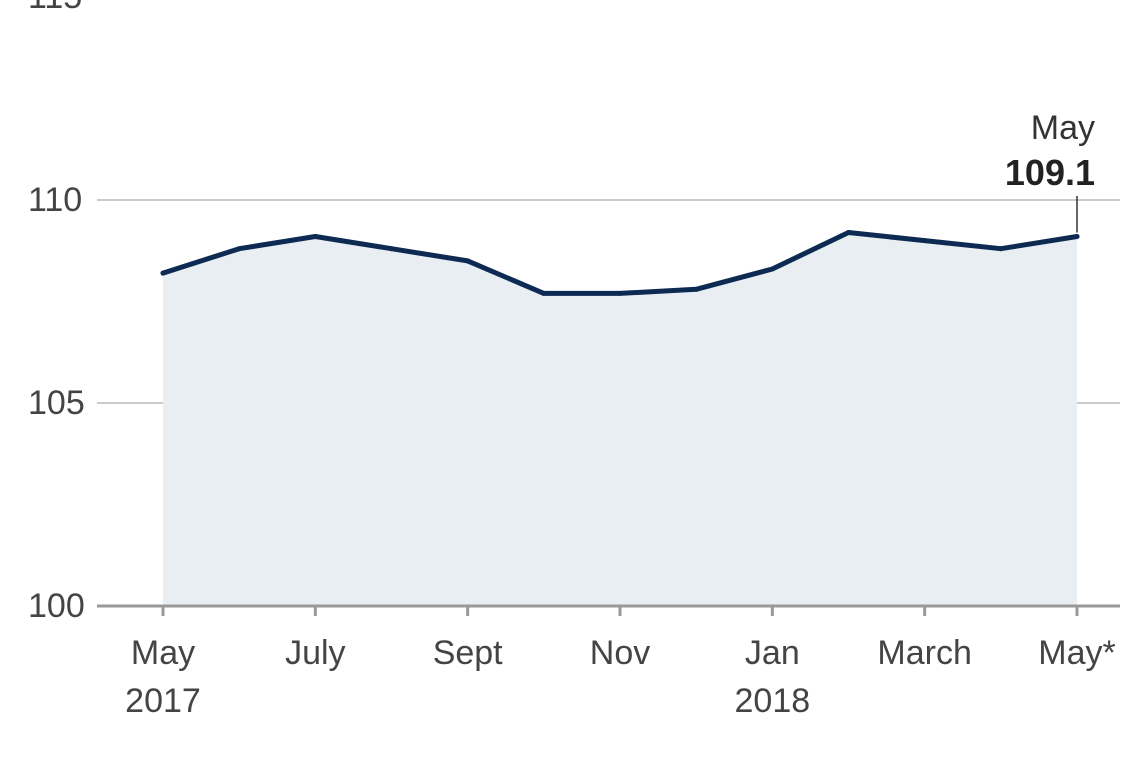  Describe the element at coordinates (163, 701) in the screenshot. I see `x-tick-label-year-0: 2017` at that location.